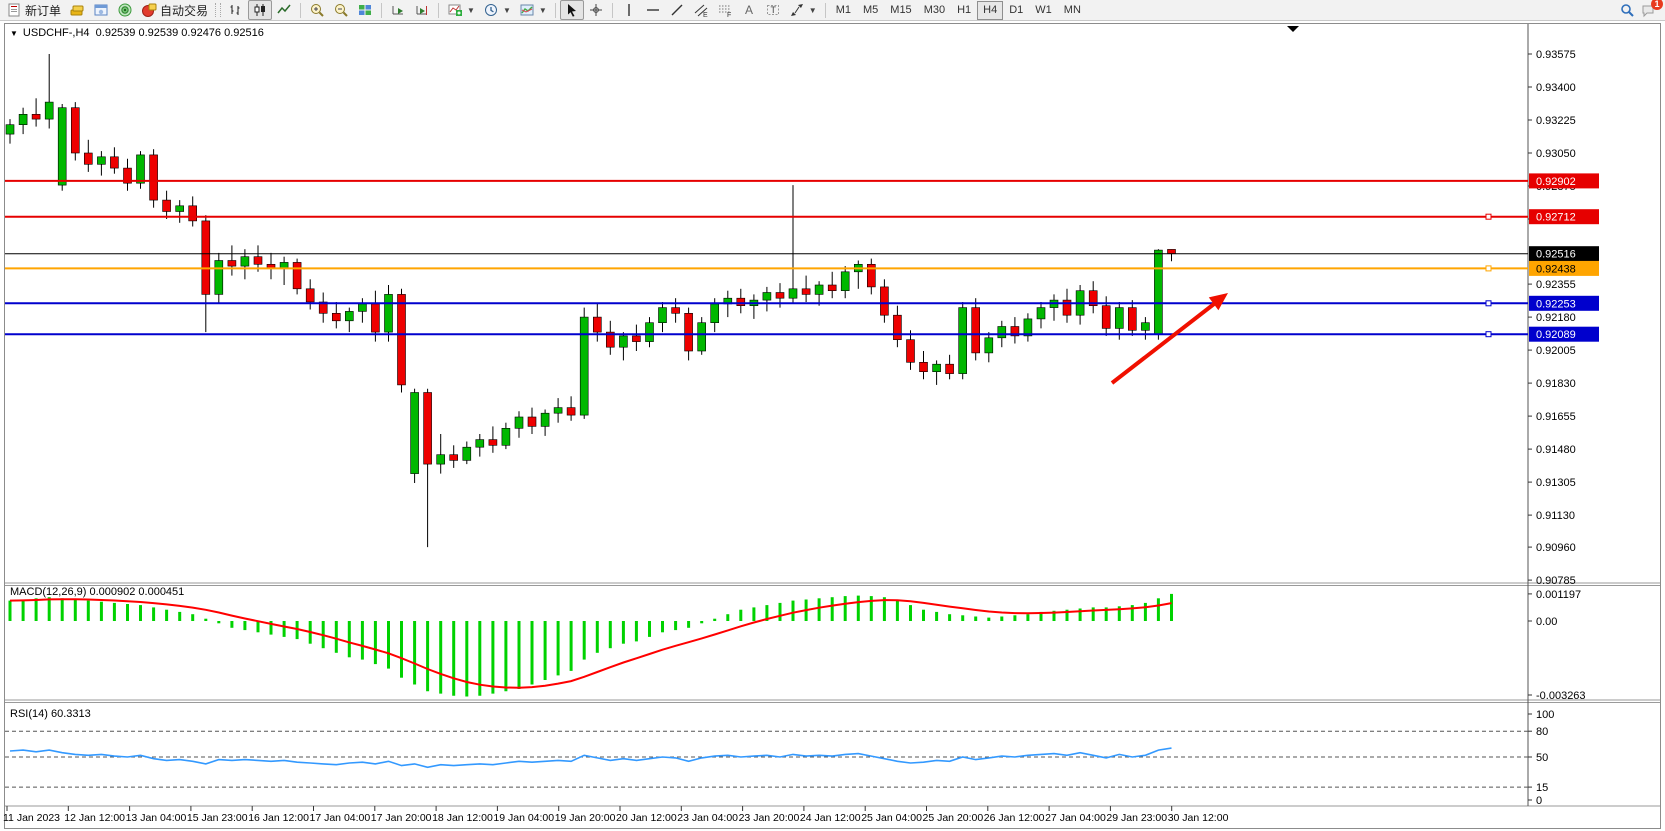 The image size is (1665, 831). Describe the element at coordinates (1564, 268) in the screenshot. I see `price-badge: 0.92438` at that location.